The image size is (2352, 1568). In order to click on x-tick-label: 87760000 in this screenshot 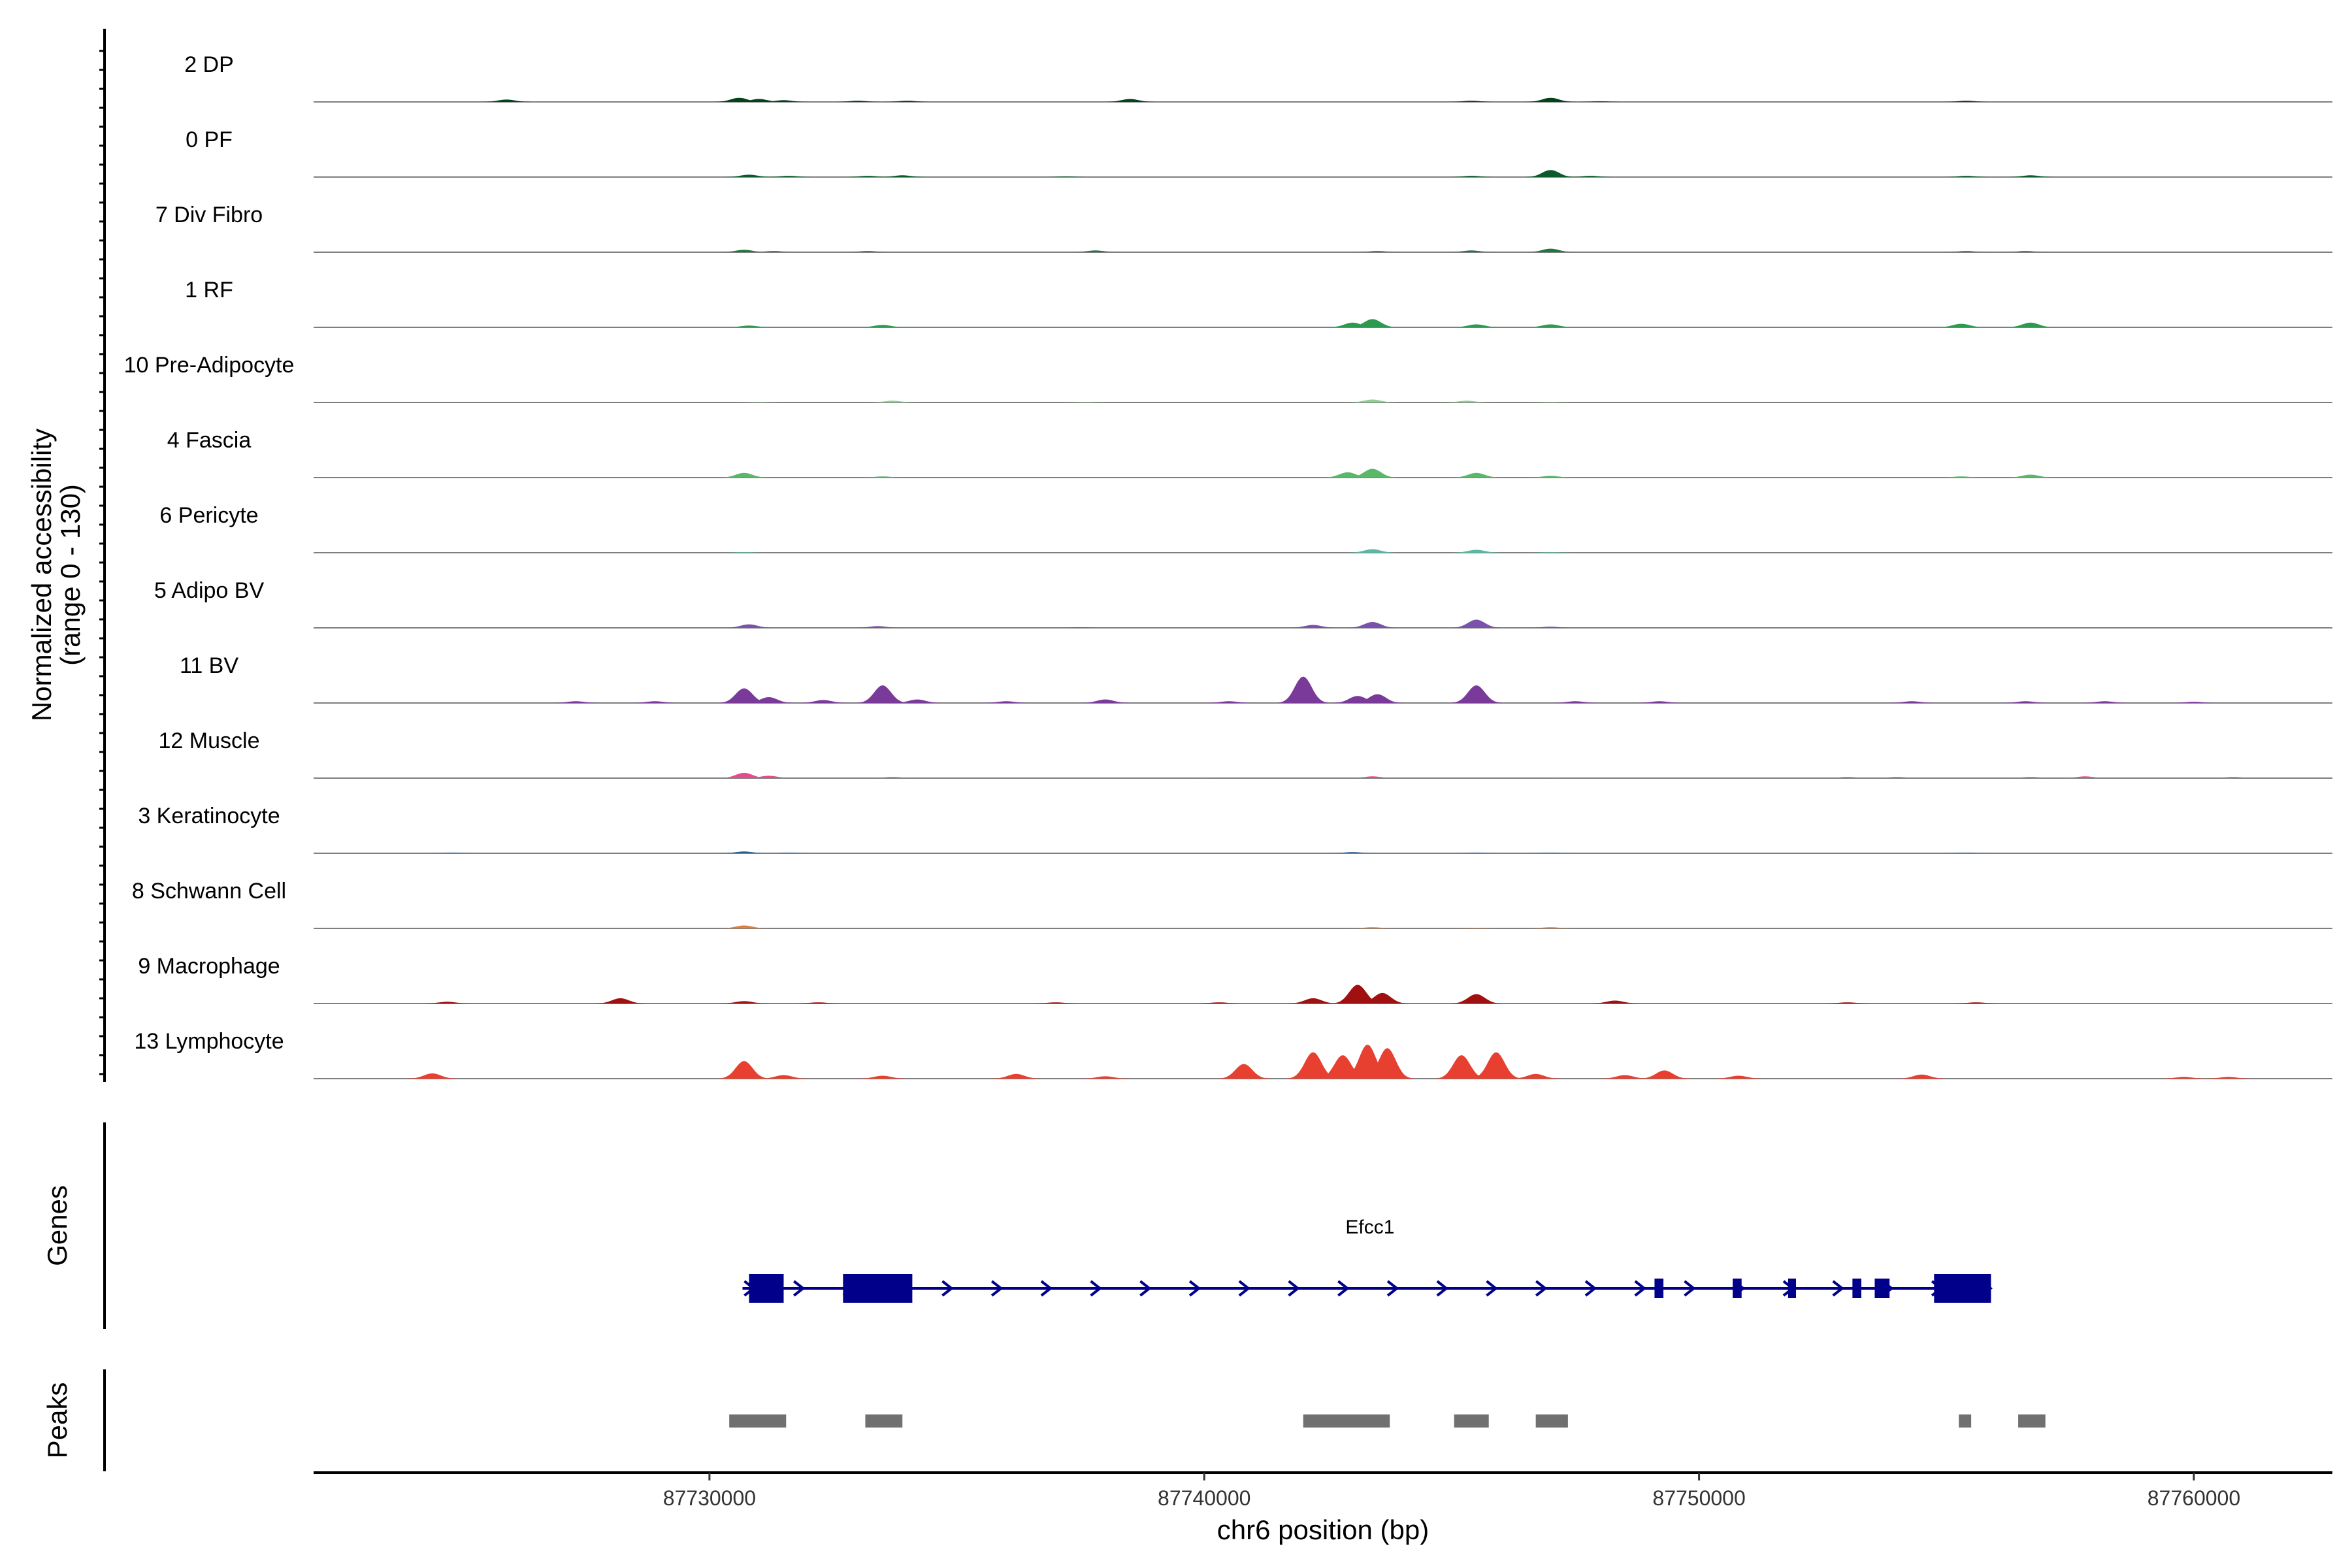, I will do `click(2194, 1498)`.